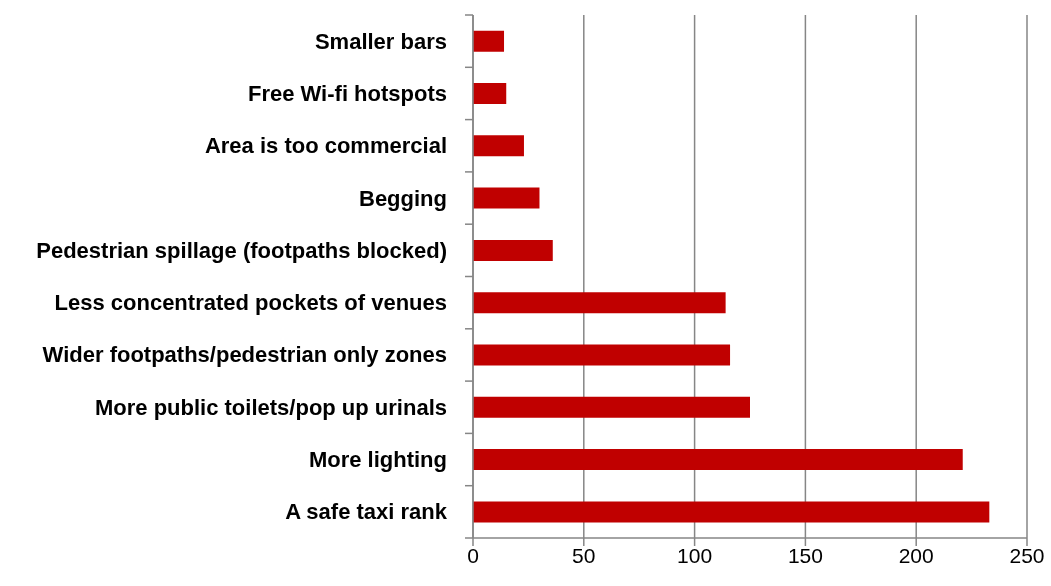 The image size is (1051, 586). Describe the element at coordinates (241, 250) in the screenshot. I see `y-tick-label: Pedestrian spillage (footpaths blocked)` at that location.